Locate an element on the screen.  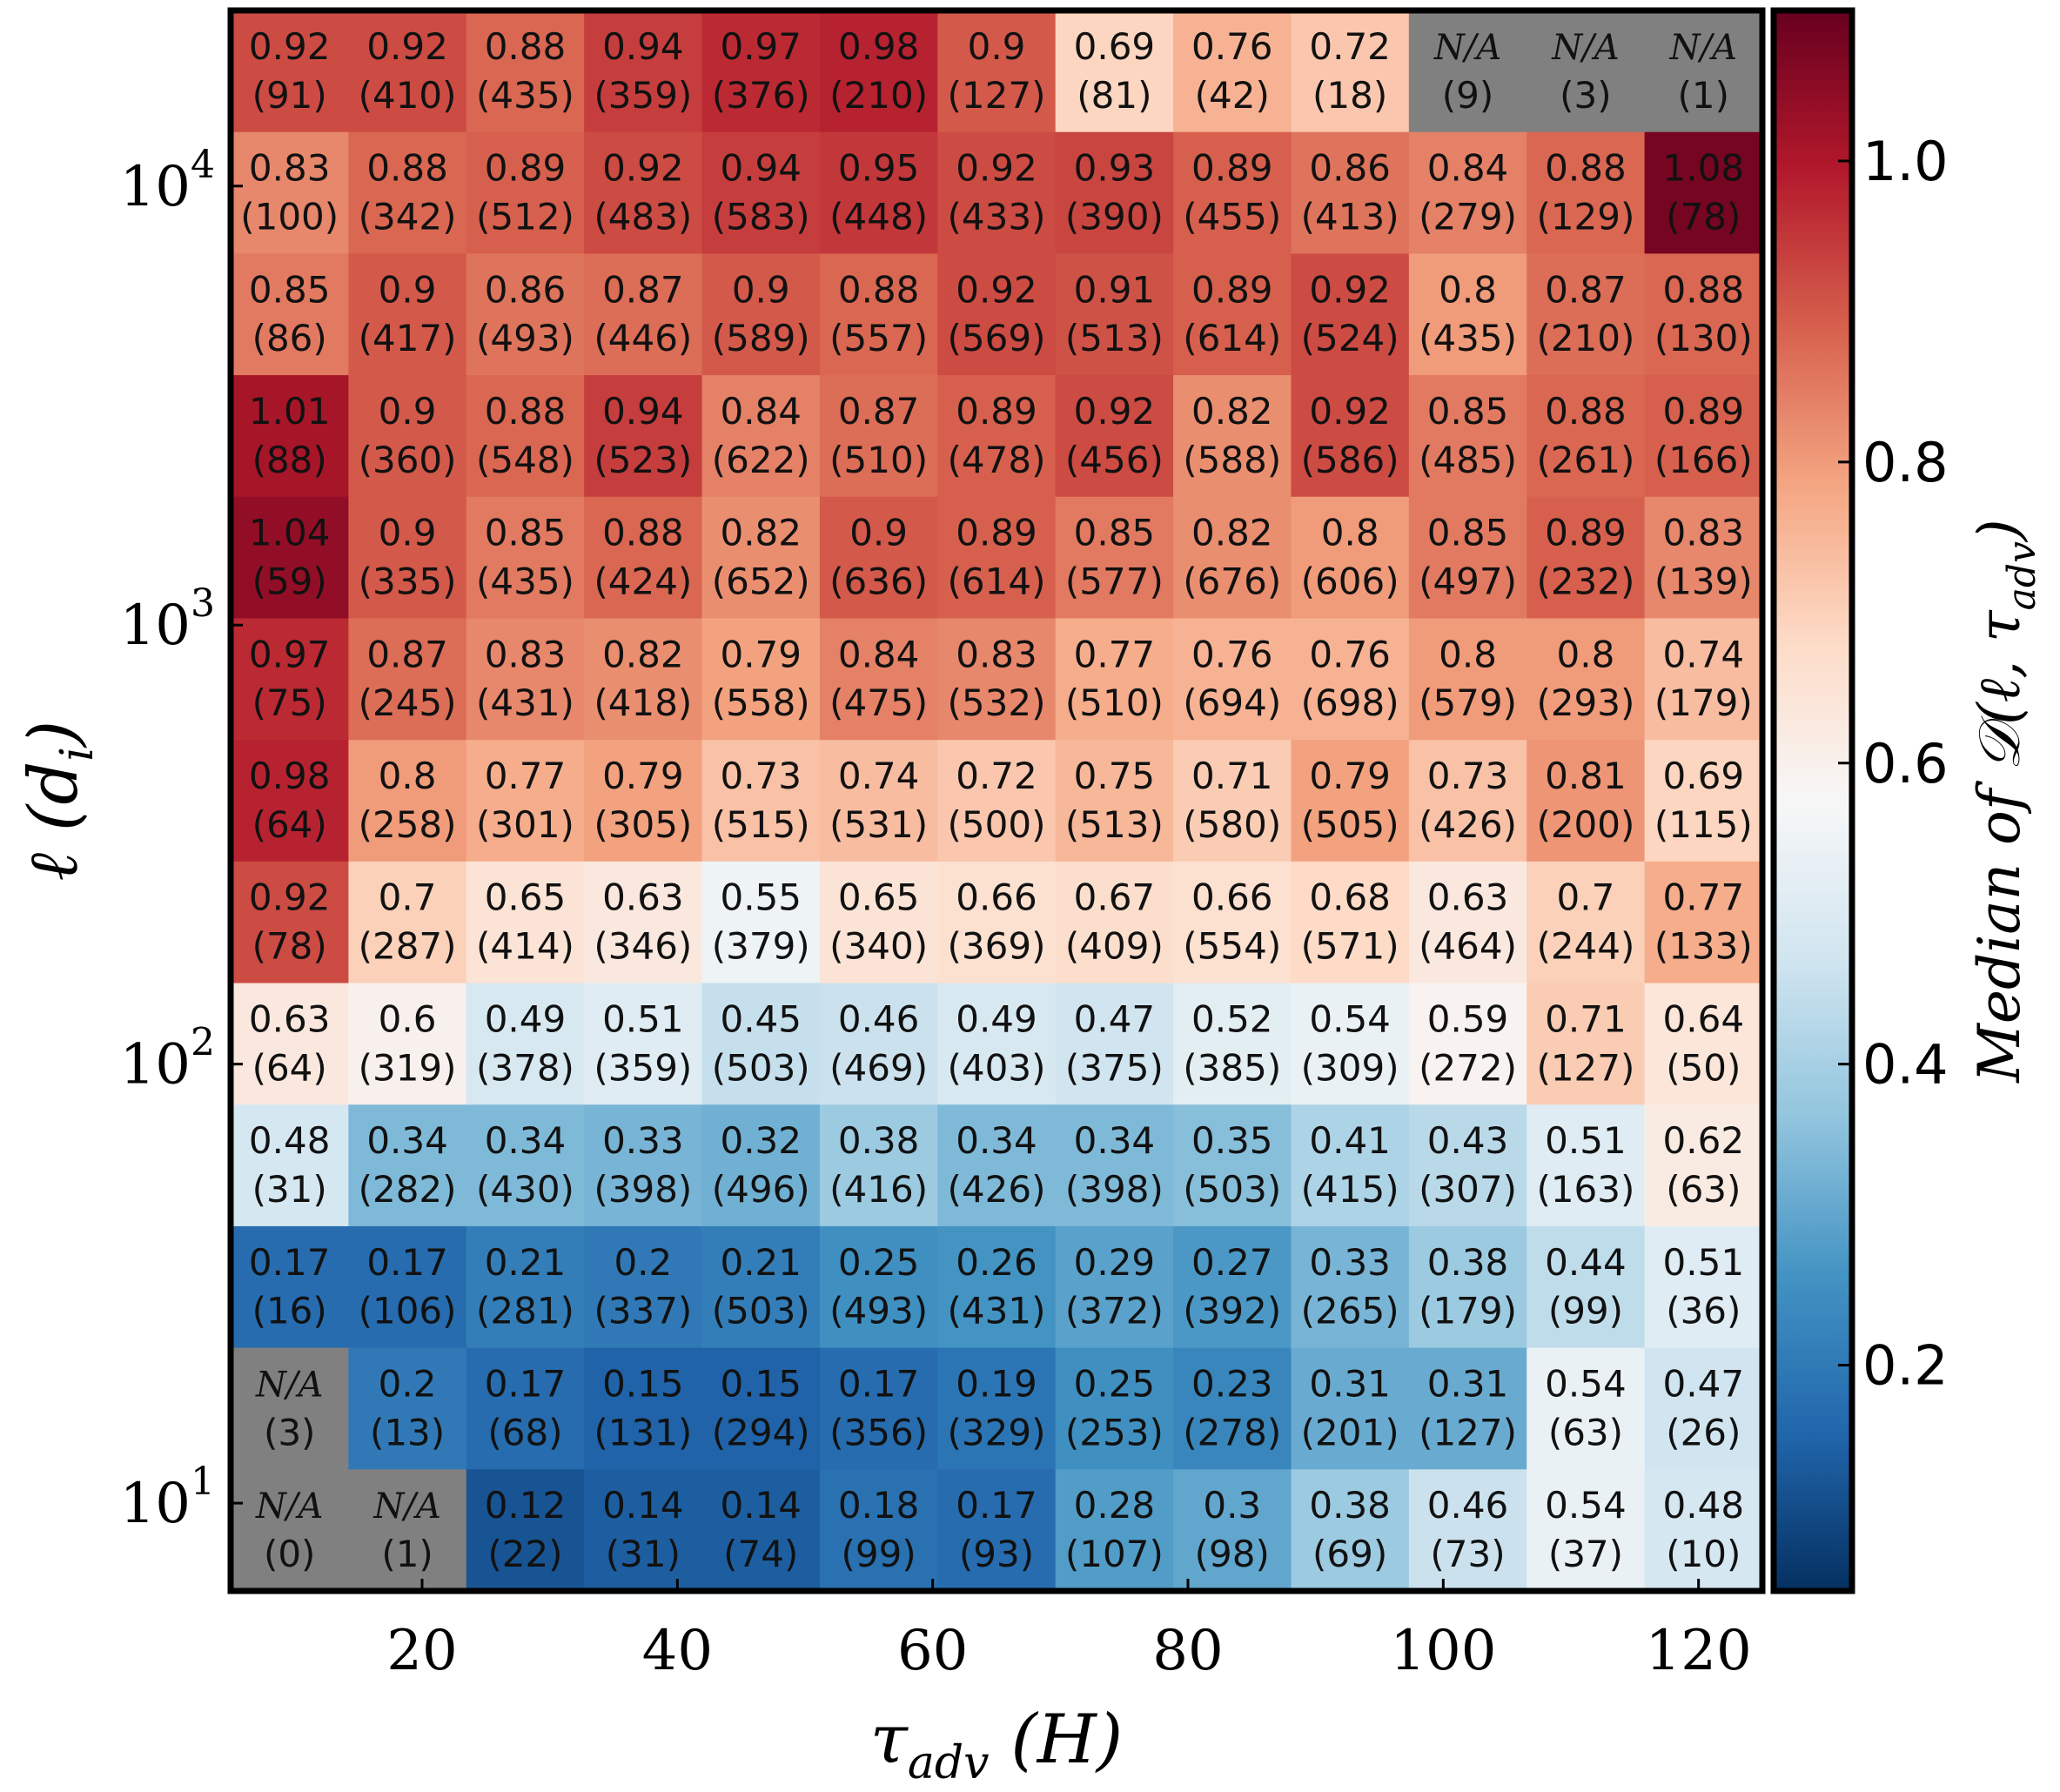
cell-count-label: (558) is located at coordinates (761, 702).